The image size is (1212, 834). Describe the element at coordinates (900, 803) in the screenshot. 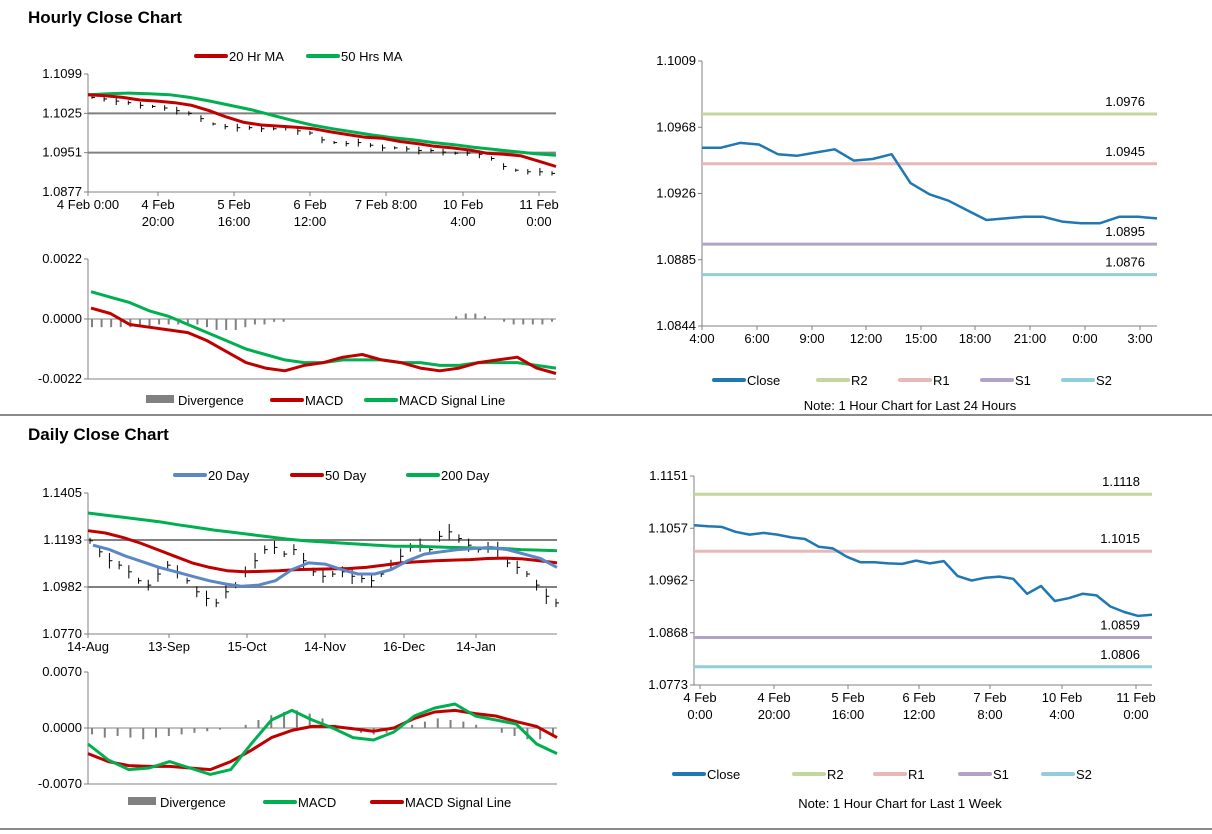

I see `daily-levels-note: Note: 1 Hour Chart for Last 1 Week` at that location.